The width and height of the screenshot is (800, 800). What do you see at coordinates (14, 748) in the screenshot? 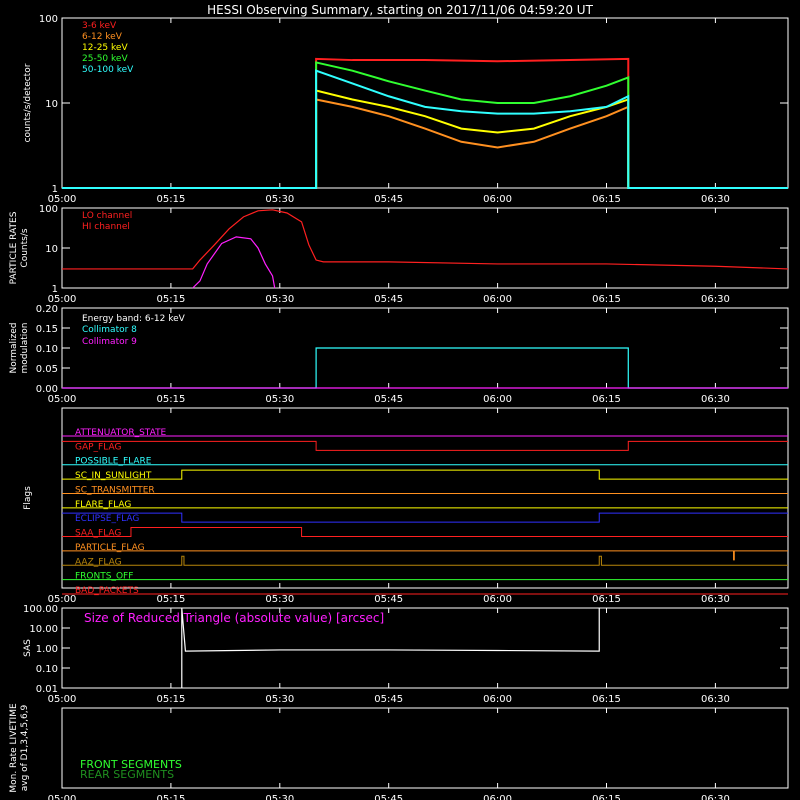
I see `y-axis-label-line: Mon. Rate LIVETIME` at bounding box center [14, 748].